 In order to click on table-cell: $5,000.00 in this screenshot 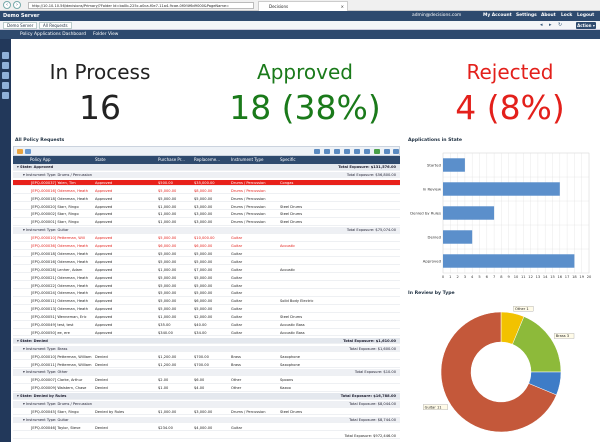, I will do `click(203, 285)`.